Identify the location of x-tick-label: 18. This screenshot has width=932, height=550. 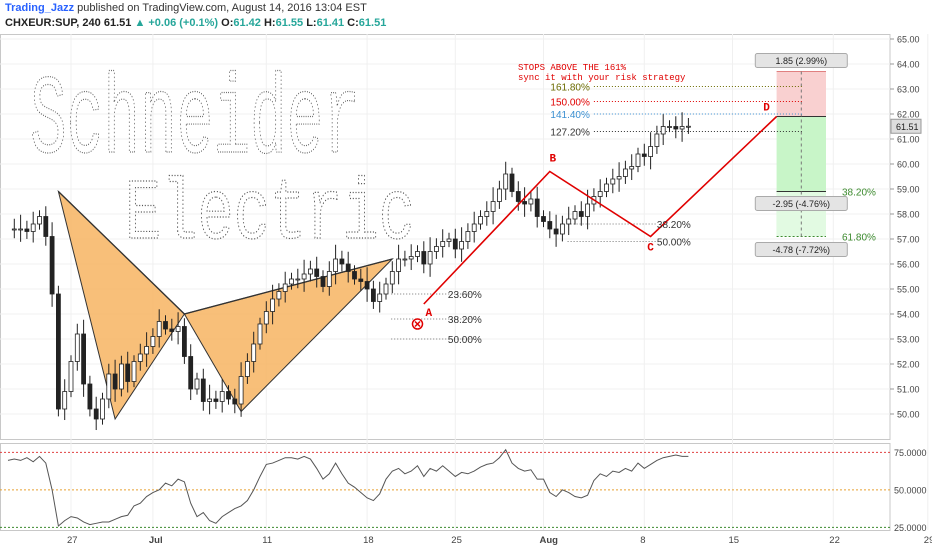
(368, 540).